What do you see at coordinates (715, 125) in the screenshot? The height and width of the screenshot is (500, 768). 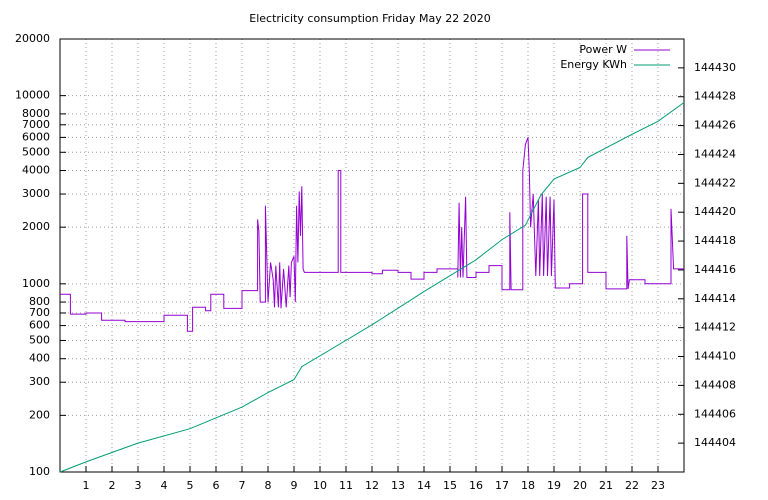 I see `y2-tick-label: 144426` at bounding box center [715, 125].